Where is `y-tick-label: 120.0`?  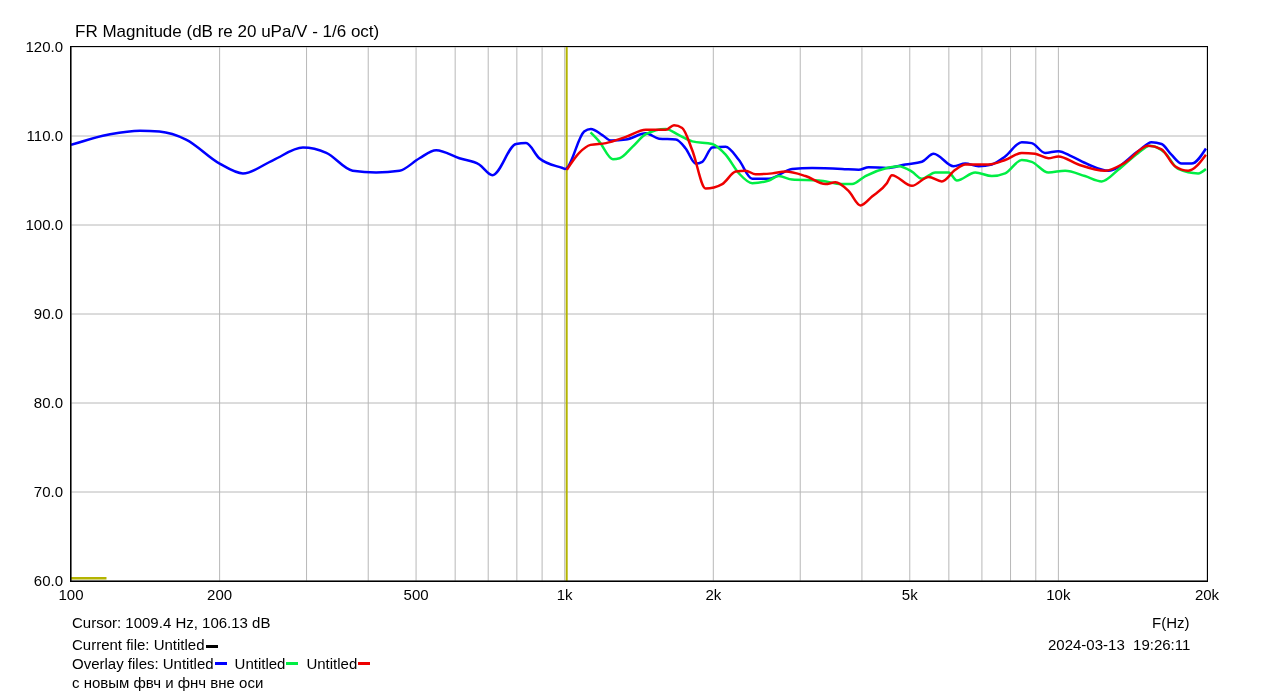 y-tick-label: 120.0 is located at coordinates (44, 47).